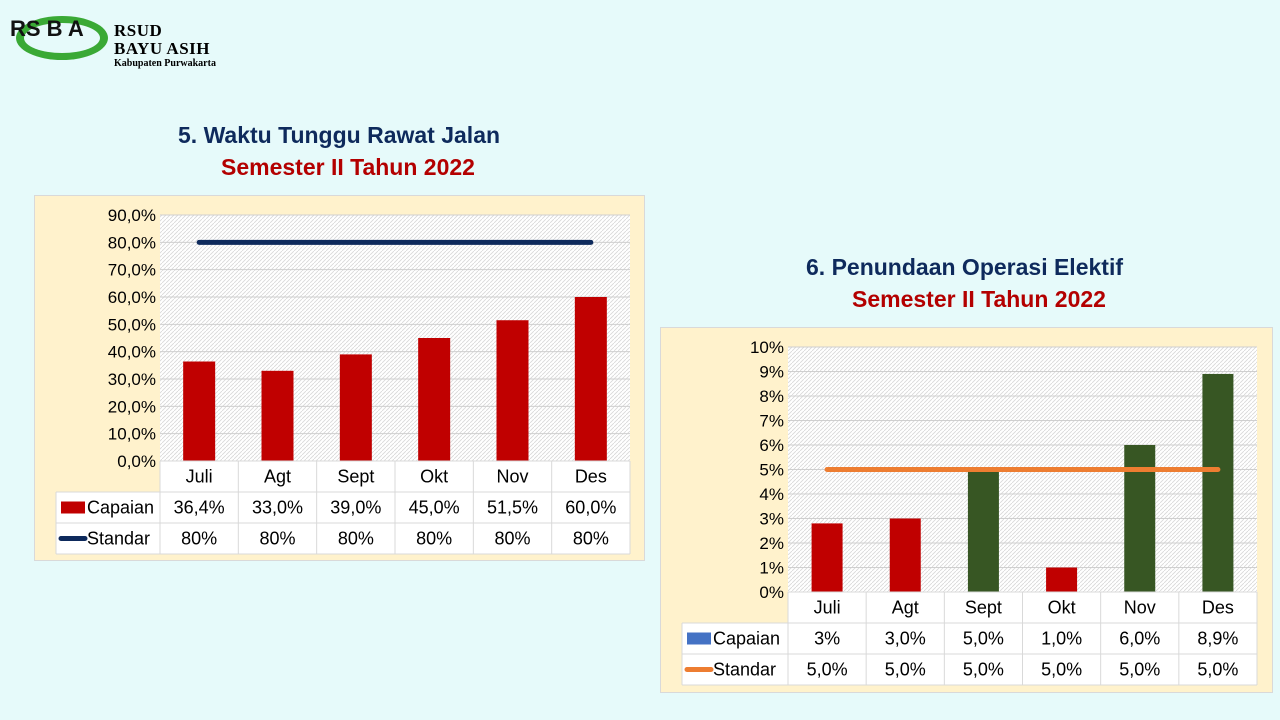  Describe the element at coordinates (199, 411) in the screenshot. I see `chart1-bar-juli` at that location.